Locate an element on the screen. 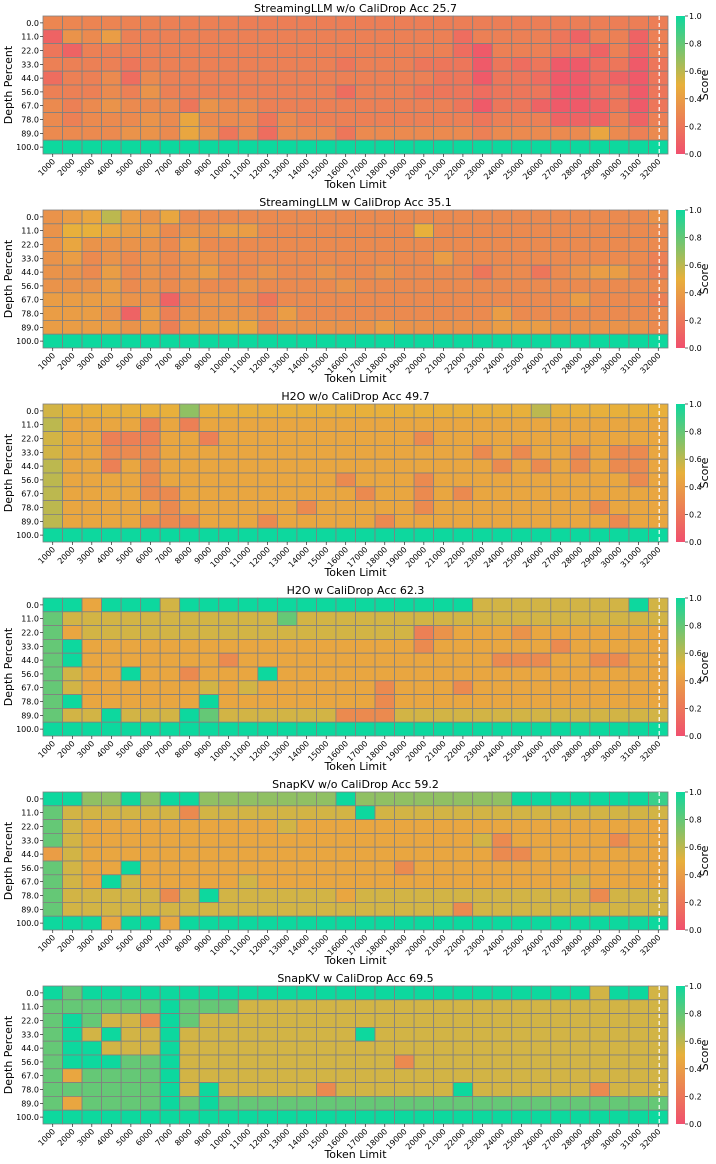 The height and width of the screenshot is (1164, 716). x-tick-label: 1000 is located at coordinates (46, 361).